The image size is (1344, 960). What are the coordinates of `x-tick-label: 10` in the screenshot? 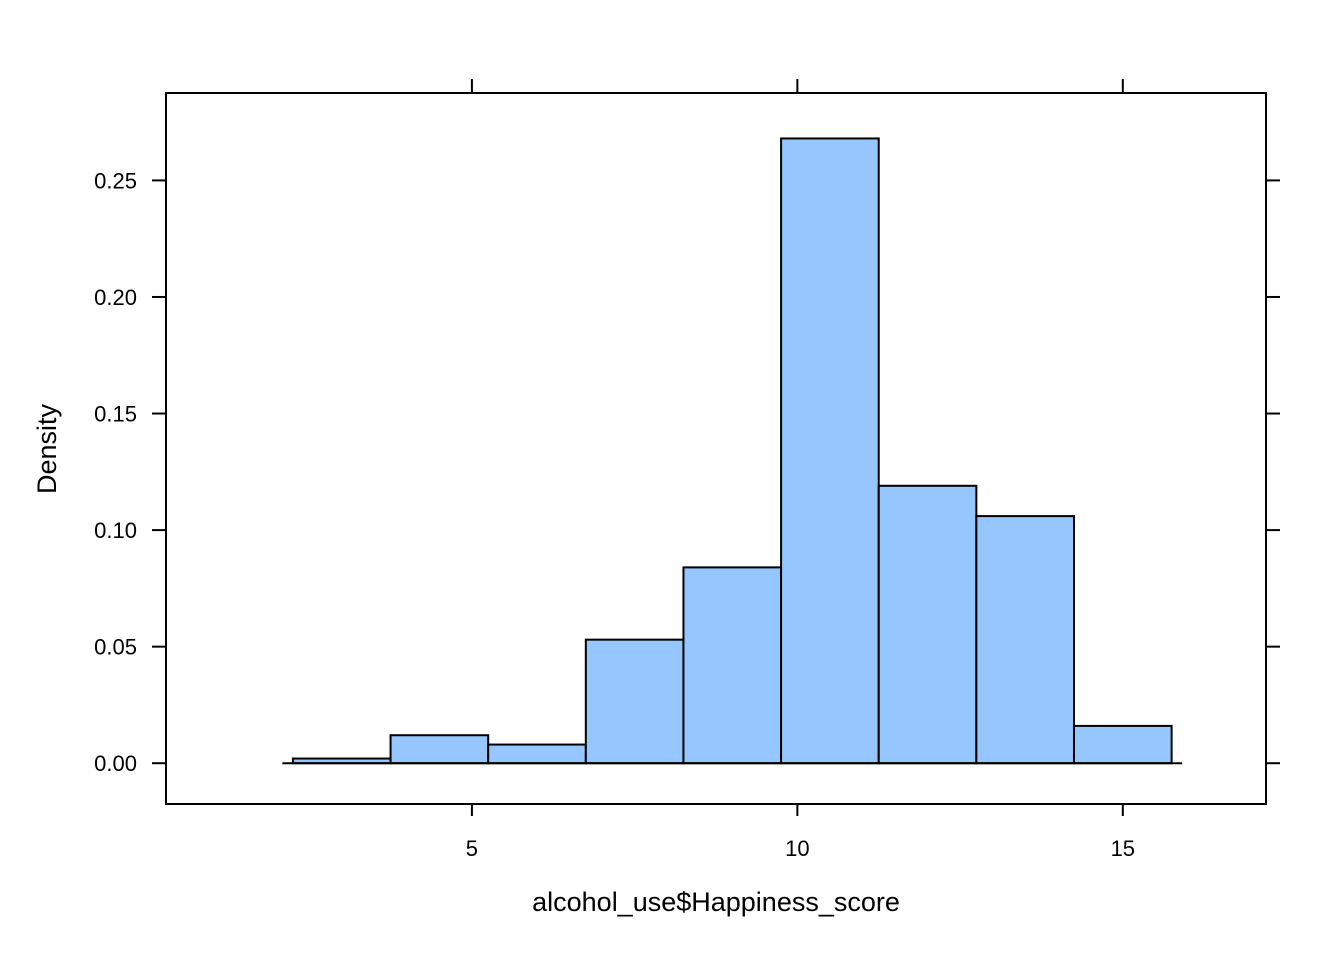 It's located at (797, 848).